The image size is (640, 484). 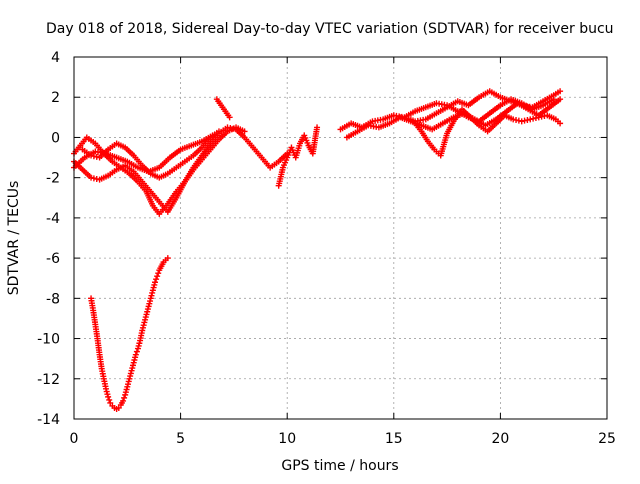 What do you see at coordinates (53, 259) in the screenshot?
I see `y-tick-label: -6` at bounding box center [53, 259].